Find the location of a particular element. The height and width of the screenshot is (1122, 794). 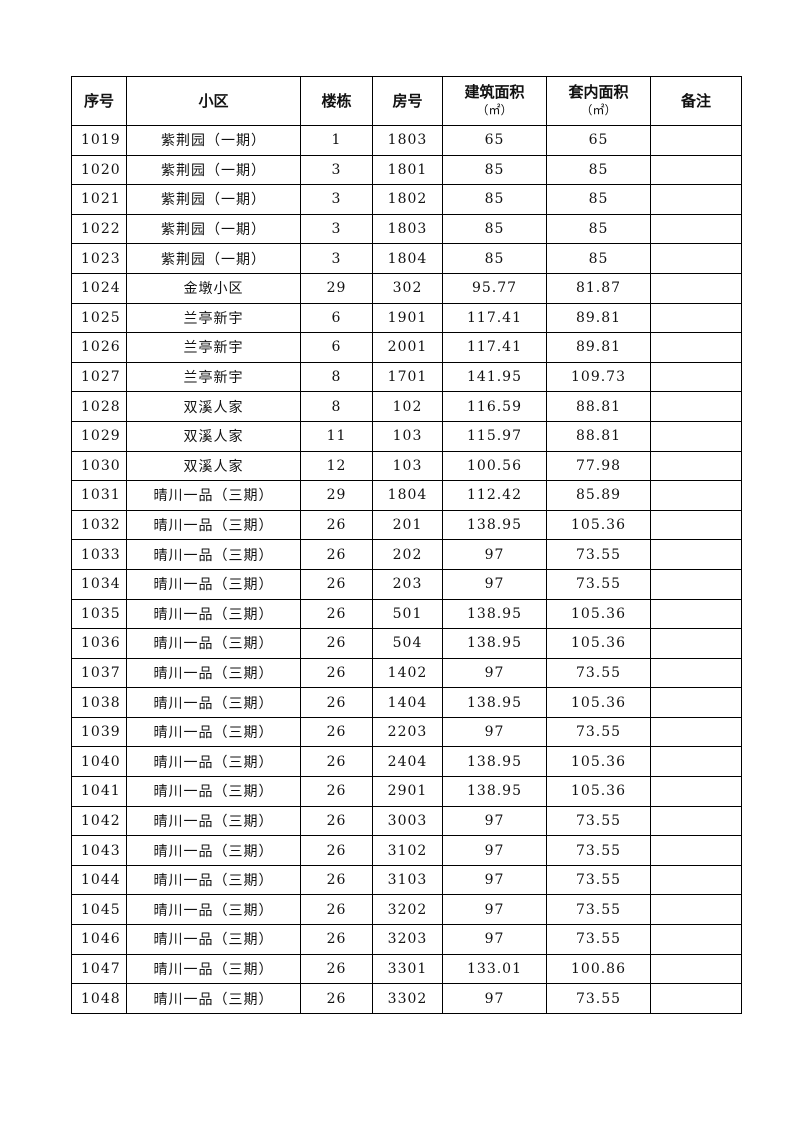

cell-gross-area: 95.77 is located at coordinates (494, 288).